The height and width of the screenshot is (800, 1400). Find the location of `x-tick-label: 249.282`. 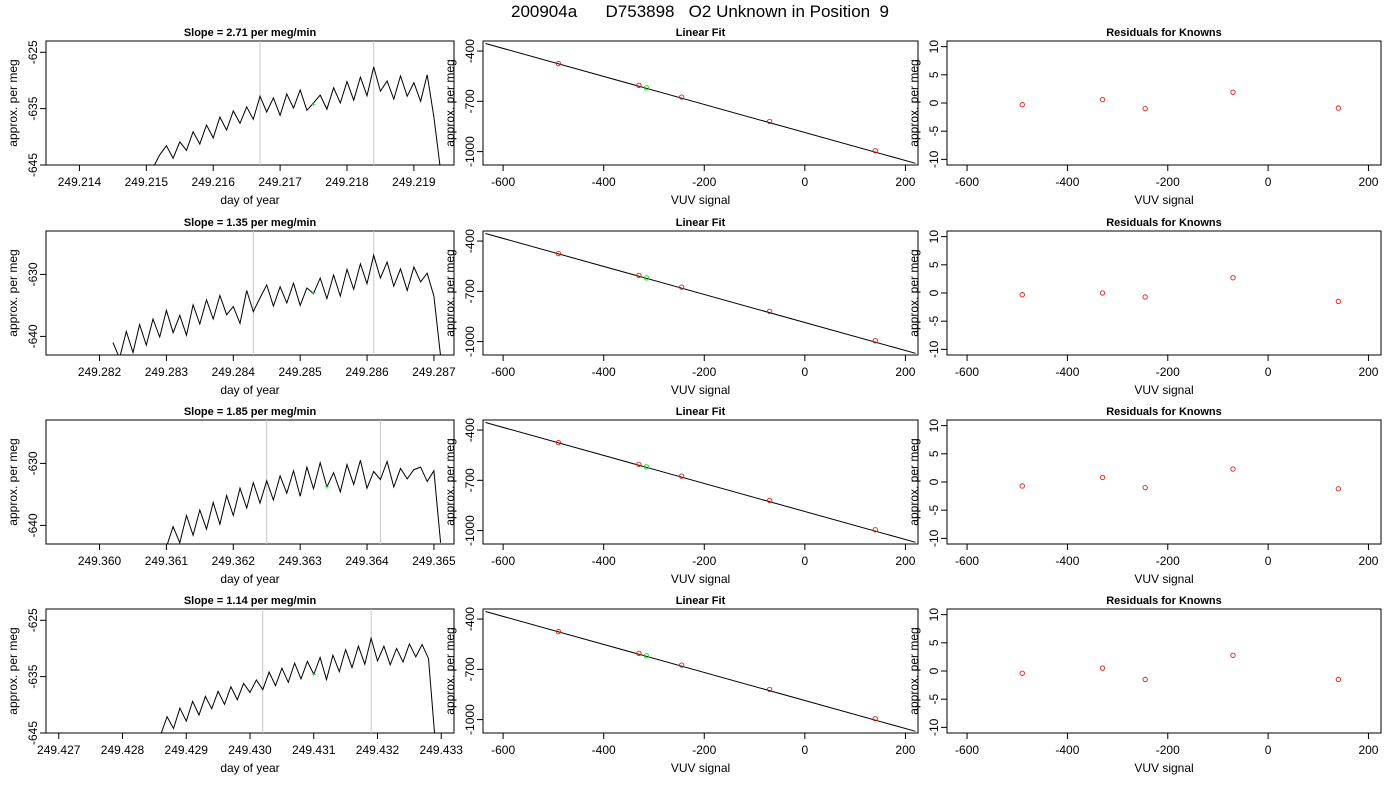

x-tick-label: 249.282 is located at coordinates (100, 372).